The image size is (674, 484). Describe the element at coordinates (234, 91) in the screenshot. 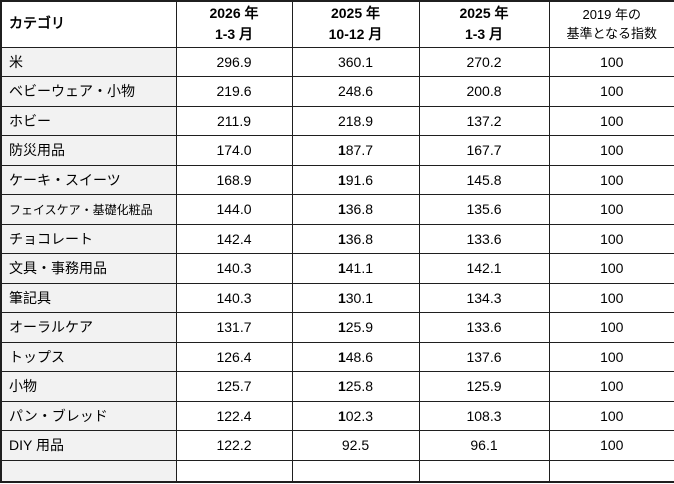

I see `value-cell-q1_2026: 219.6` at that location.